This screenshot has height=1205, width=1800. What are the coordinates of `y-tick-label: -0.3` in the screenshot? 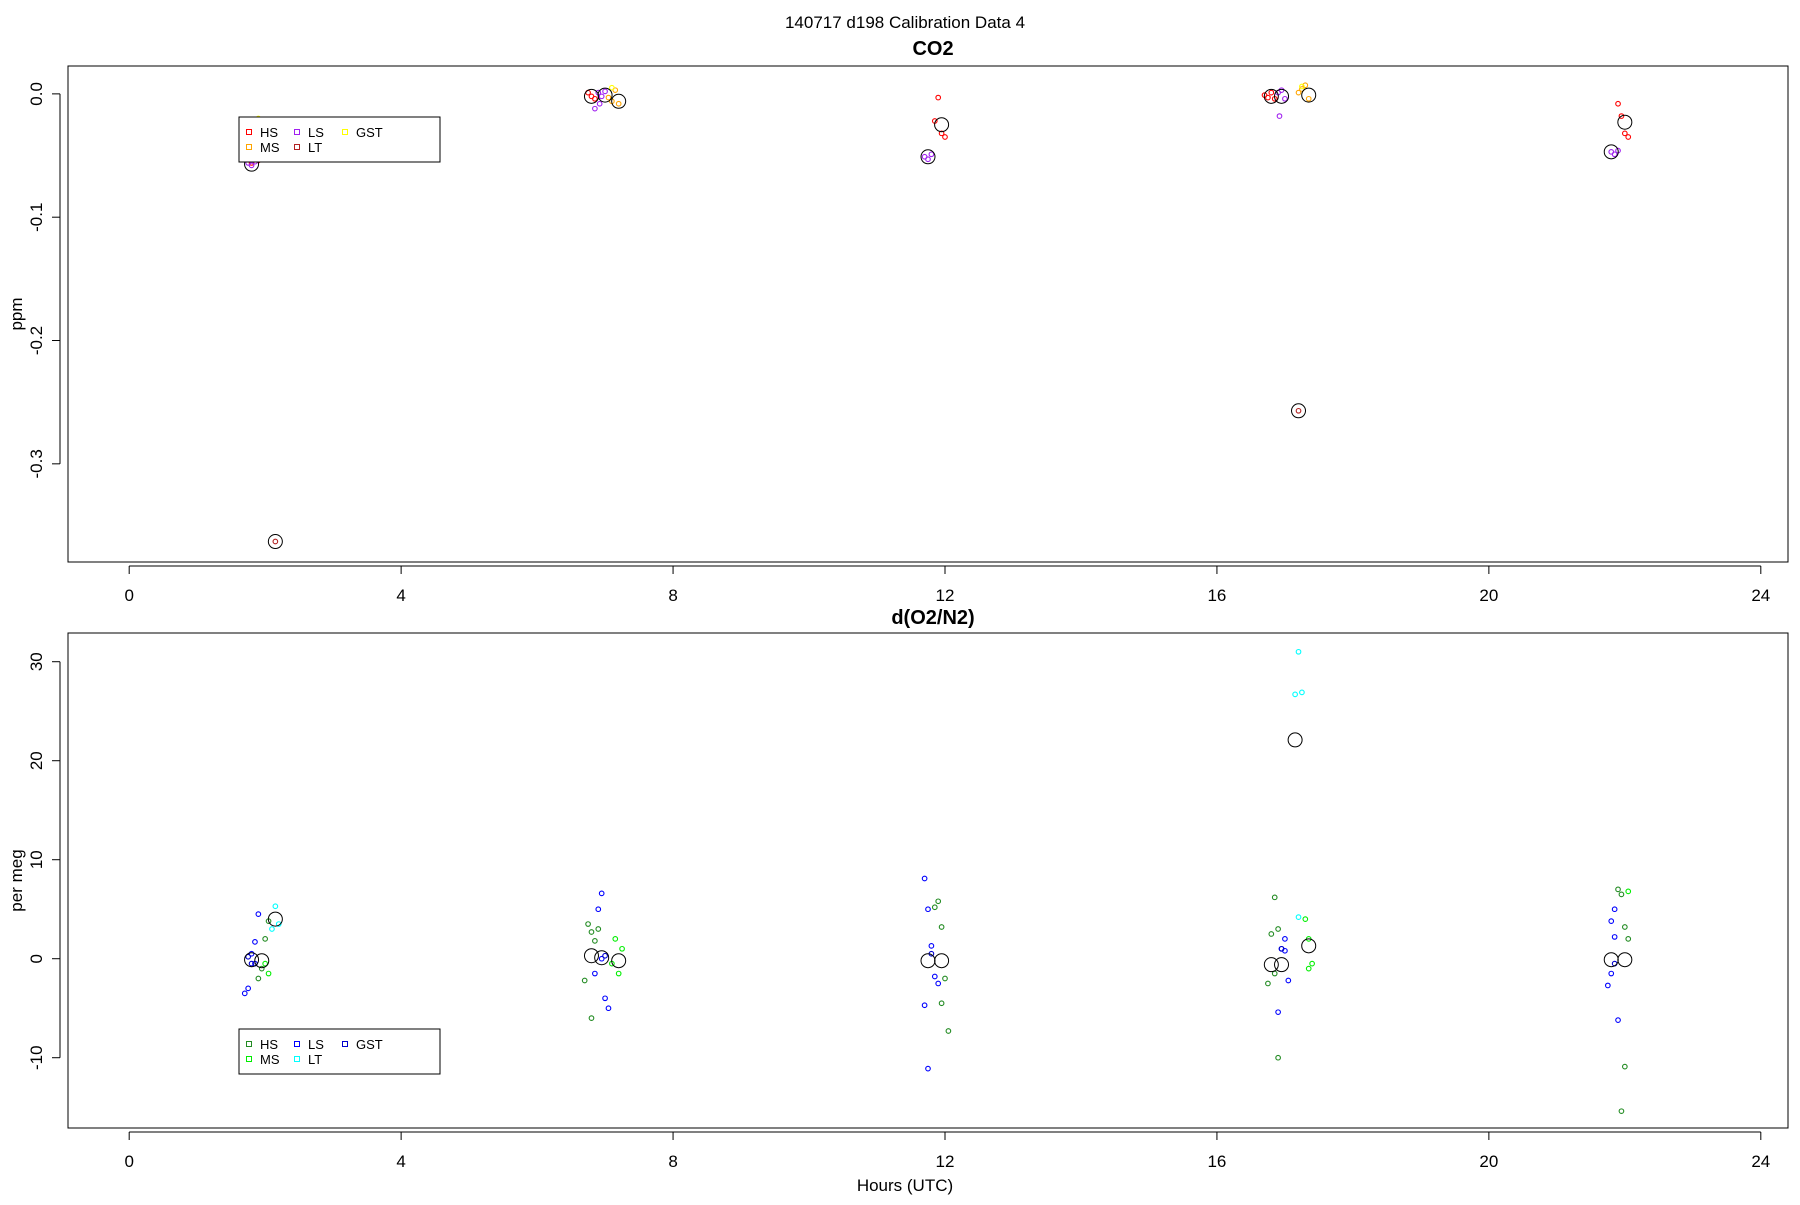 It's located at (36, 463).